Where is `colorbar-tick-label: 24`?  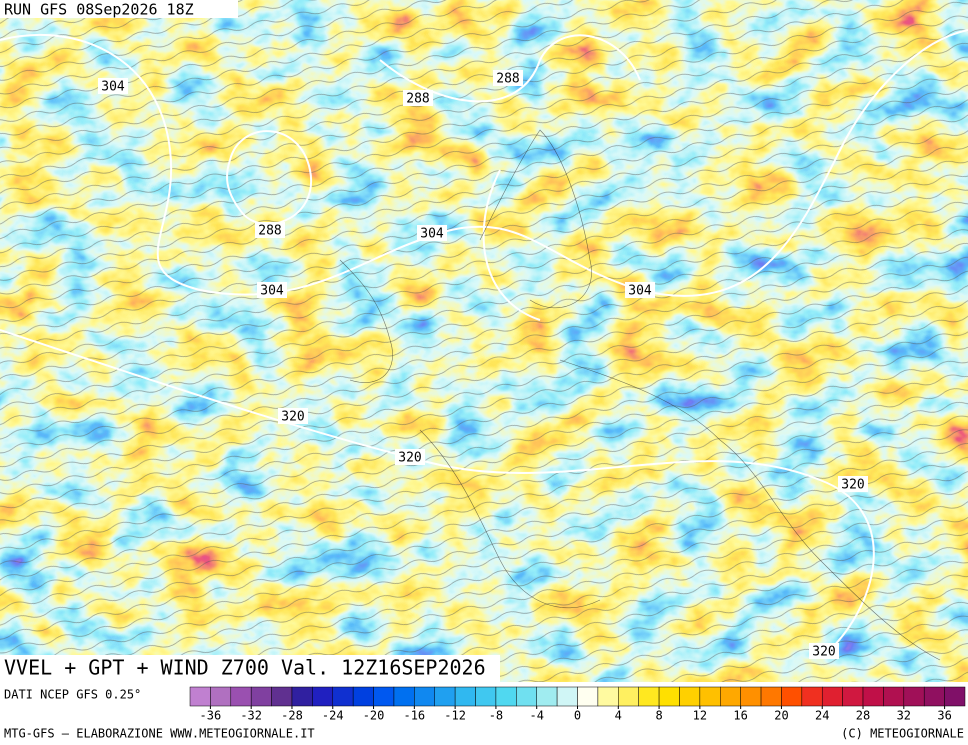
colorbar-tick-label: 24 is located at coordinates (822, 716).